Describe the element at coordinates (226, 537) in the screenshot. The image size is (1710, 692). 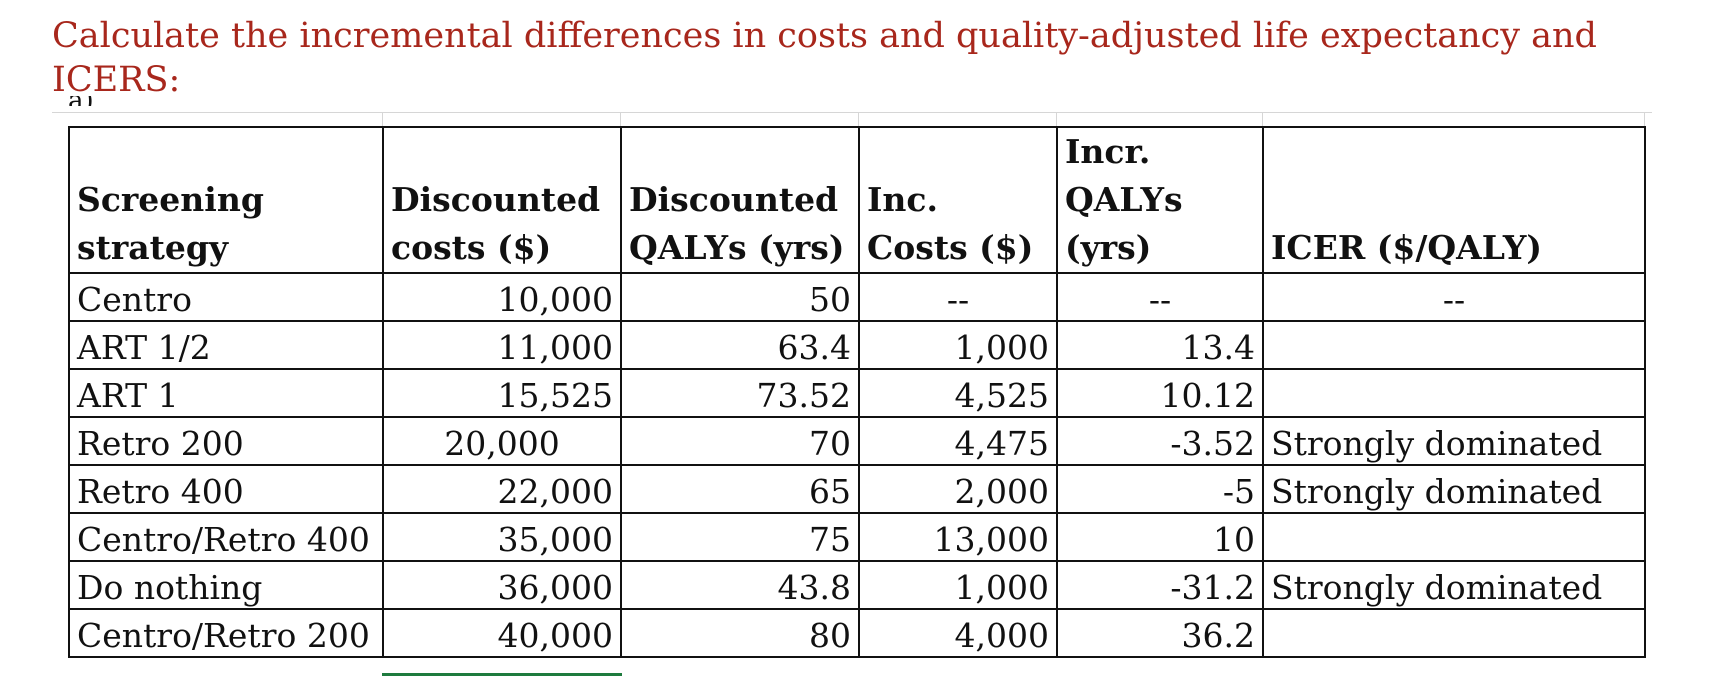
I see `table-cell: Centro/Retro 400` at that location.